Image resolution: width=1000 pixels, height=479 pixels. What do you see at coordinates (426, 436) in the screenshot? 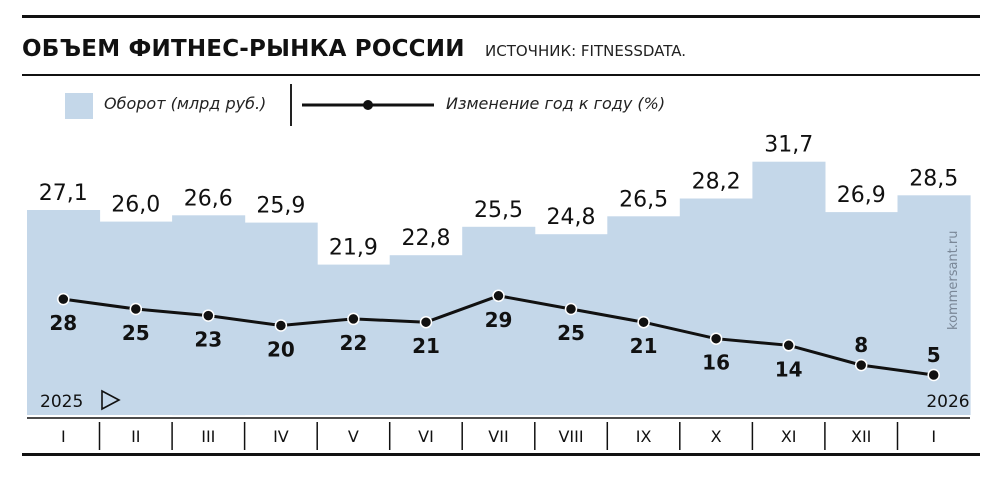
I see `x-tick-label: VI` at bounding box center [426, 436].